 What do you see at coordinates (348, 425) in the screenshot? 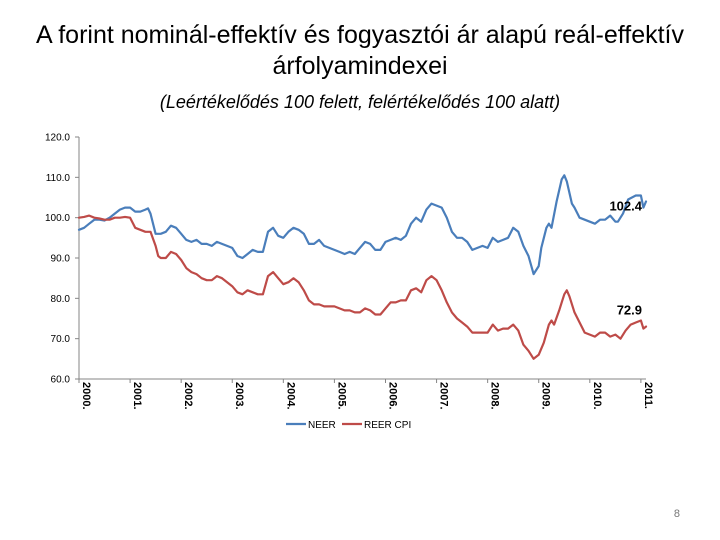
I see `legend: NEER REER CPI` at bounding box center [348, 425].